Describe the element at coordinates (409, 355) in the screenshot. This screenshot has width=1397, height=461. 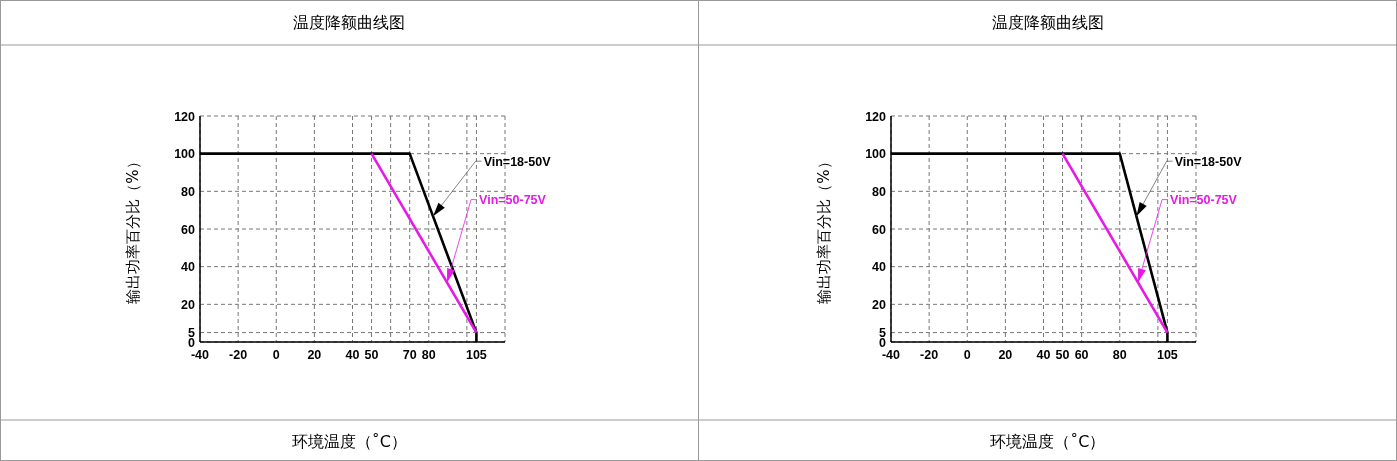
I see `x-tick-label: 70` at that location.